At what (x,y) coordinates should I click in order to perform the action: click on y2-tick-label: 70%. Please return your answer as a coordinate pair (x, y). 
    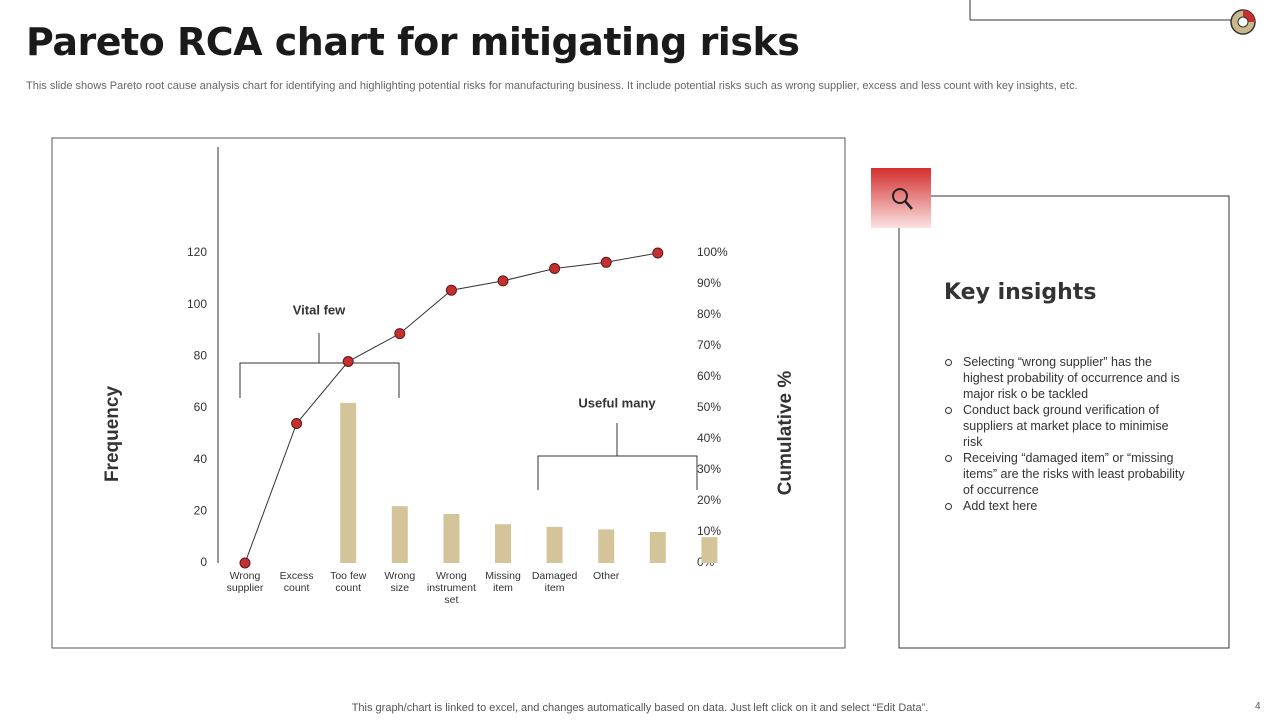
    Looking at the image, I should click on (709, 345).